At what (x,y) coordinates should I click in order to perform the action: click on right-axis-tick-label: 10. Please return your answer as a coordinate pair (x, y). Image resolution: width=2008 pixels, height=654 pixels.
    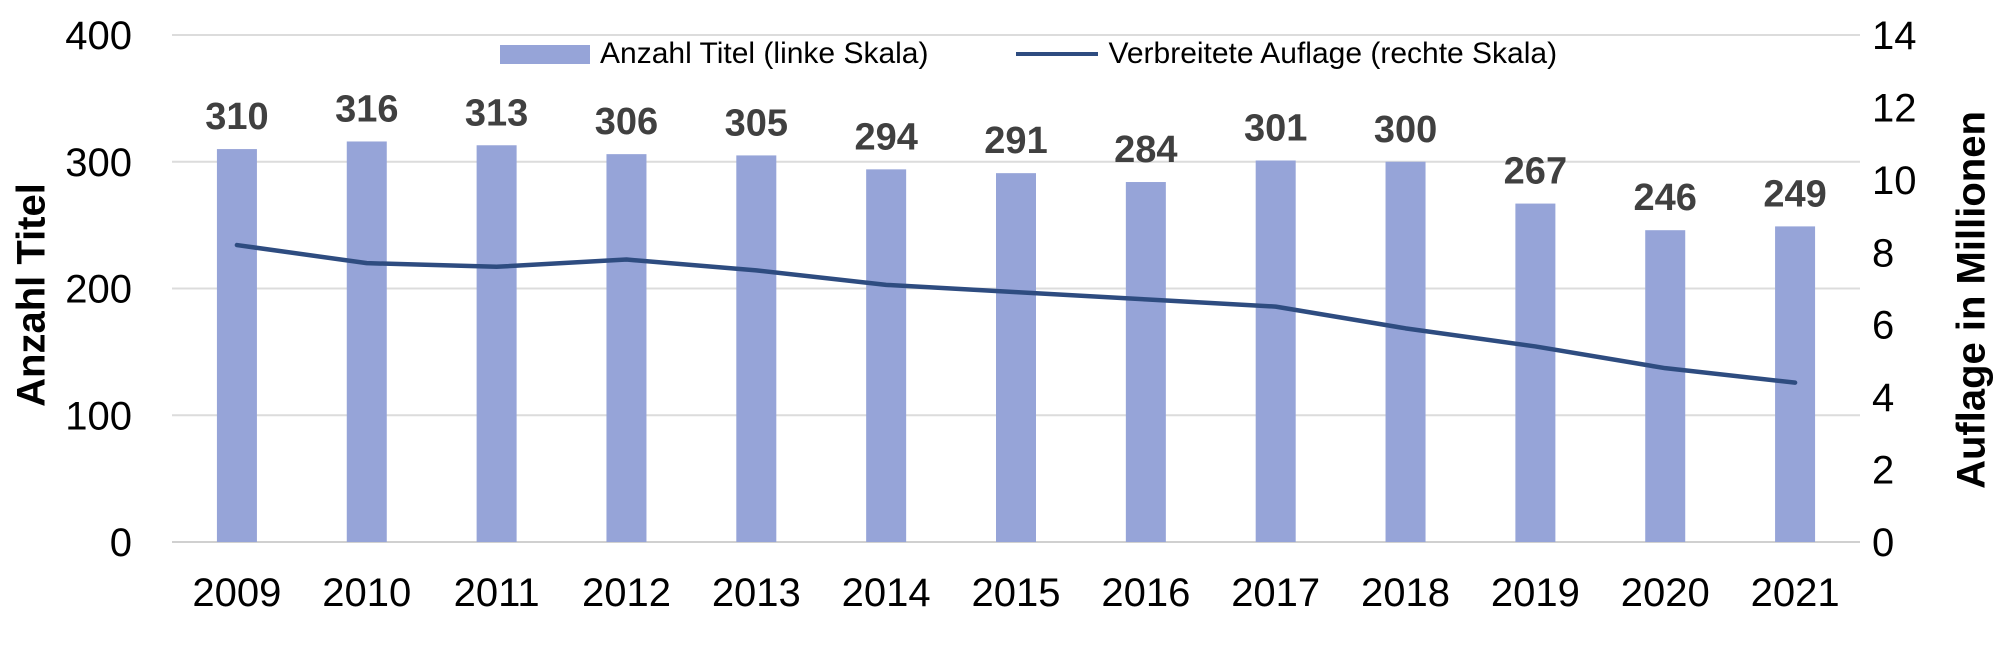
    Looking at the image, I should click on (1894, 181).